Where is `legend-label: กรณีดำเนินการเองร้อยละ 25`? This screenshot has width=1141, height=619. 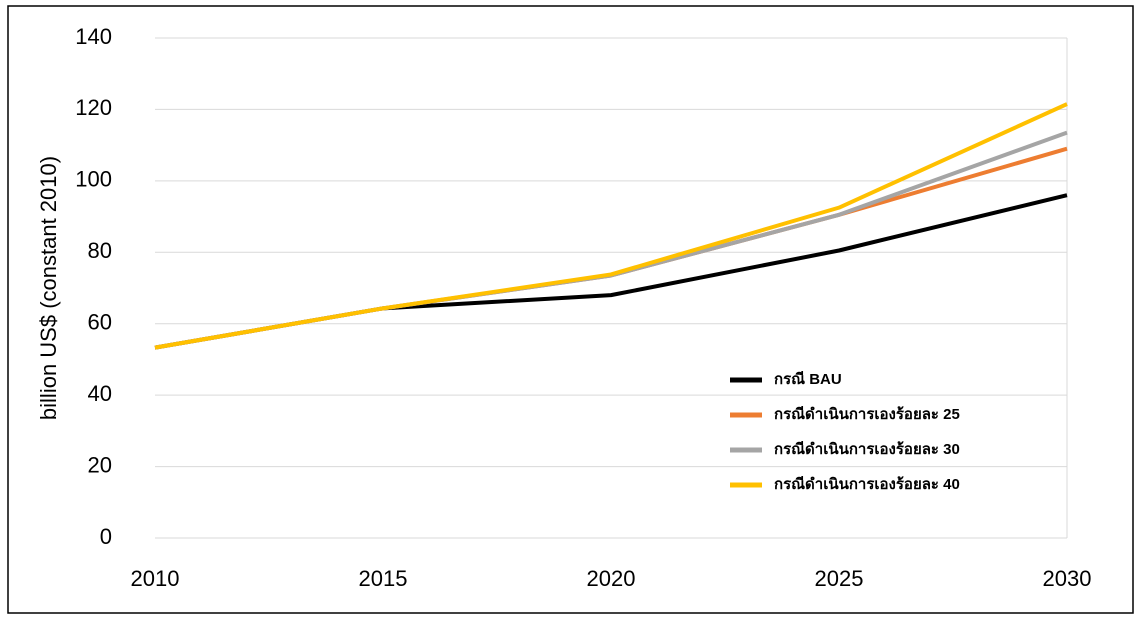
legend-label: กรณีดำเนินการเองร้อยละ 25 is located at coordinates (867, 414).